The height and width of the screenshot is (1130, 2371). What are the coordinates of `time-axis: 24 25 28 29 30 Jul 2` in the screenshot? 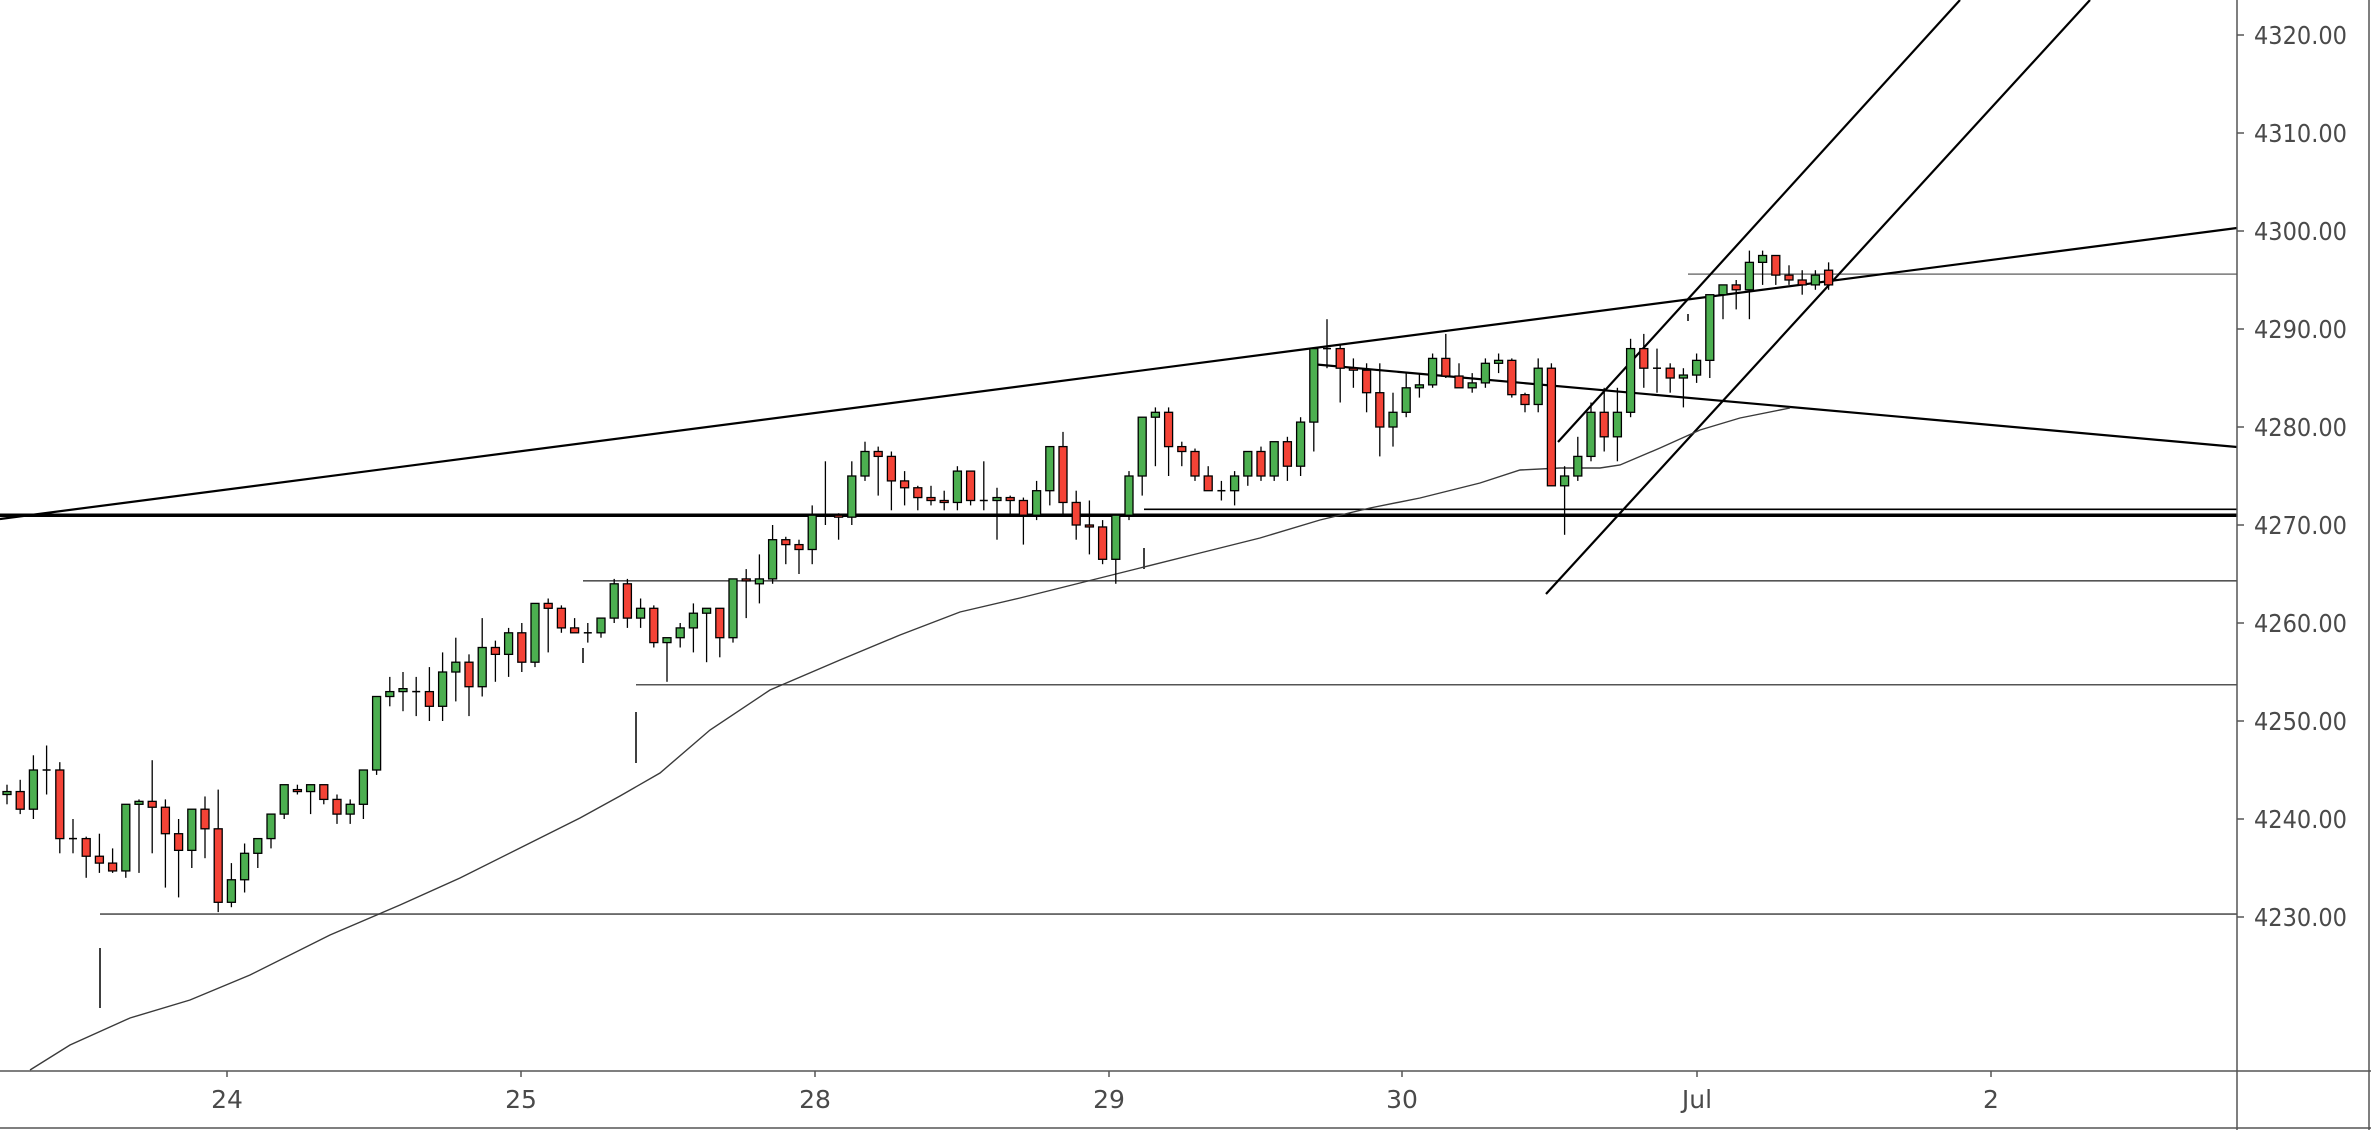 It's located at (1105, 1092).